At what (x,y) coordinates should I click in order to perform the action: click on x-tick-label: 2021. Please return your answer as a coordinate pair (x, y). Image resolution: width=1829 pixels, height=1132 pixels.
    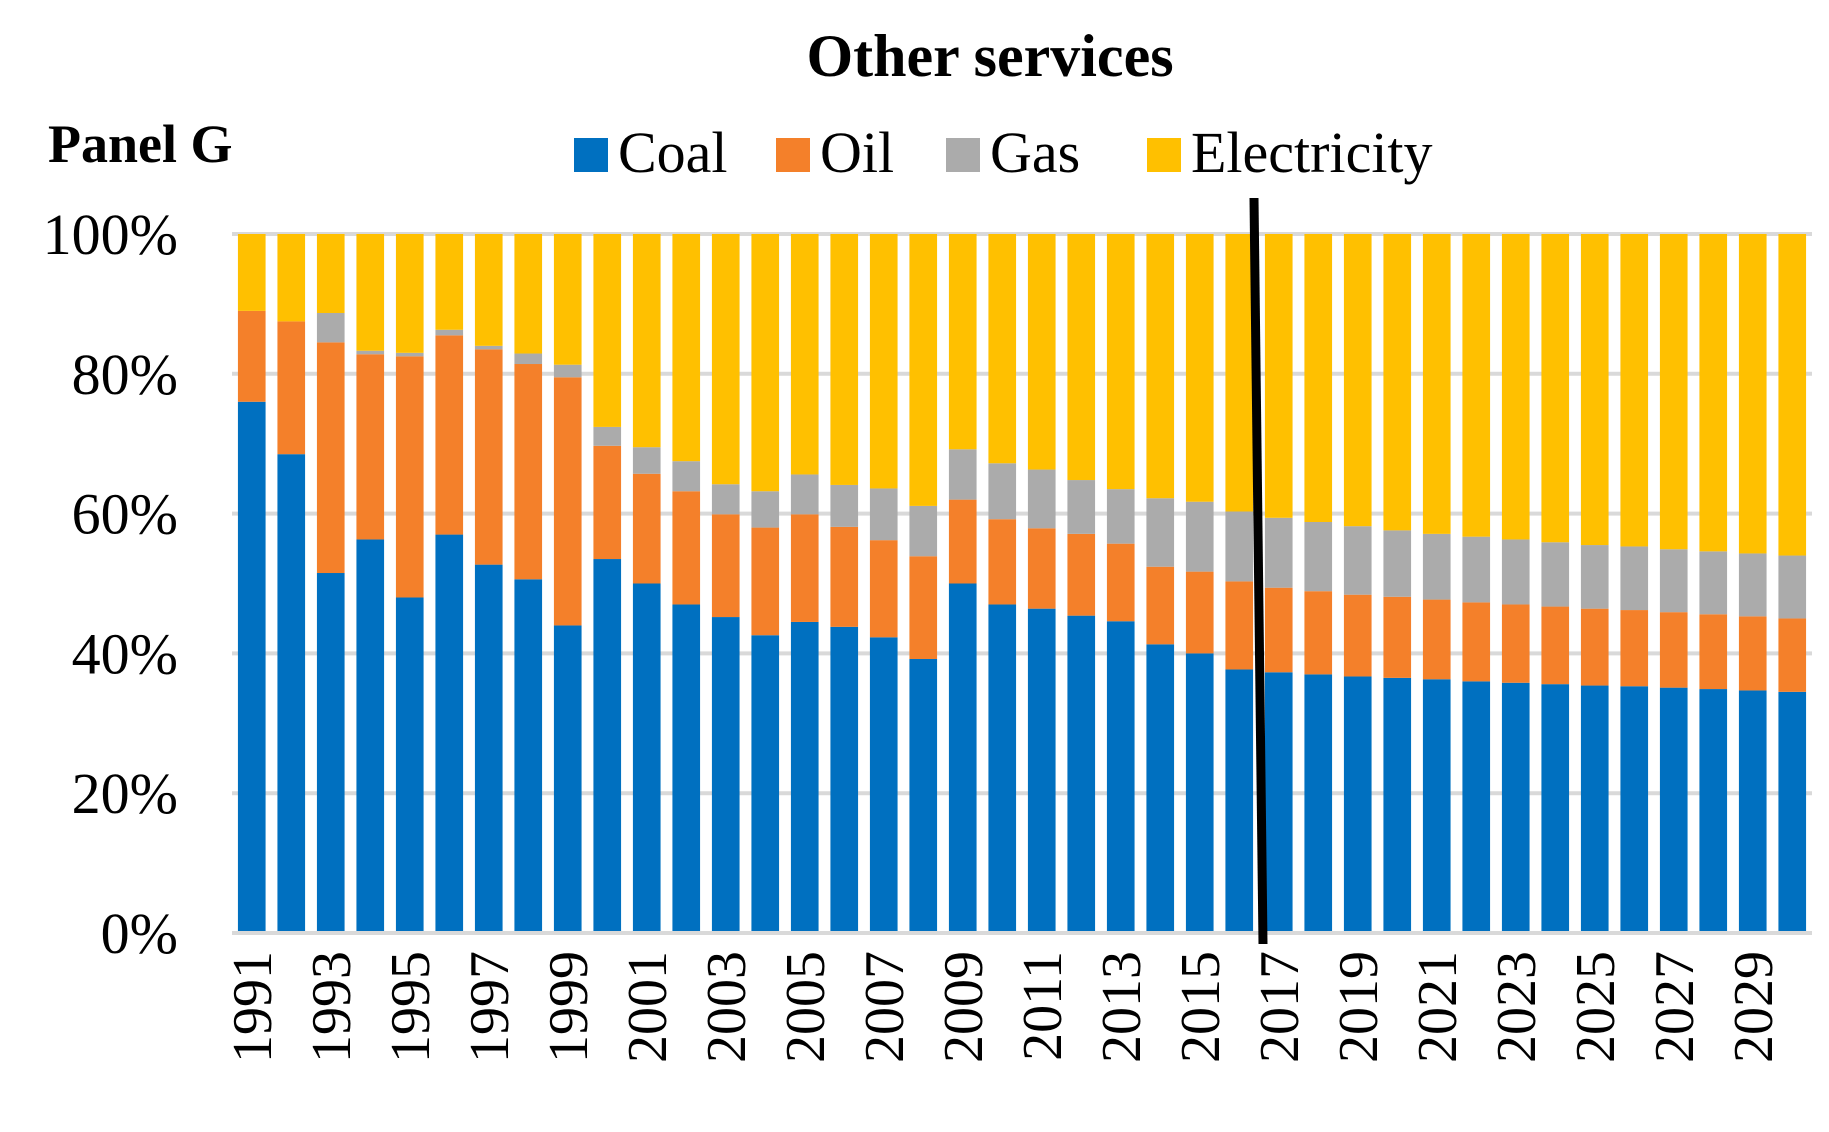
    Looking at the image, I should click on (1438, 1007).